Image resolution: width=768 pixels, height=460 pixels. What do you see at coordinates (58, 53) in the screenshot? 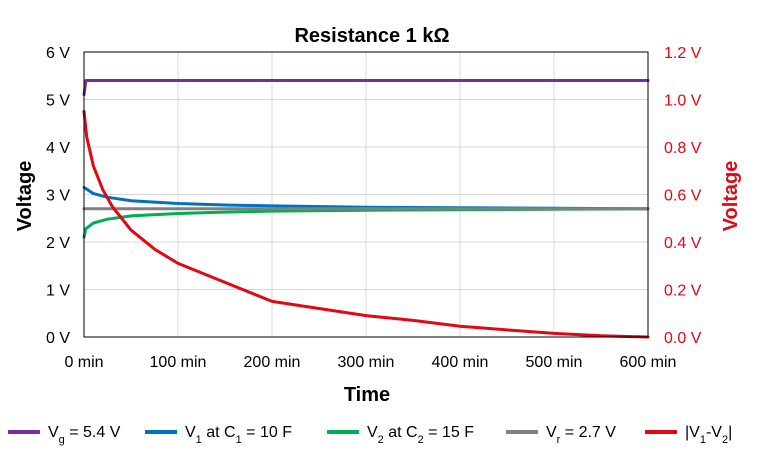
I see `y-tick-label-left: 6 V` at bounding box center [58, 53].